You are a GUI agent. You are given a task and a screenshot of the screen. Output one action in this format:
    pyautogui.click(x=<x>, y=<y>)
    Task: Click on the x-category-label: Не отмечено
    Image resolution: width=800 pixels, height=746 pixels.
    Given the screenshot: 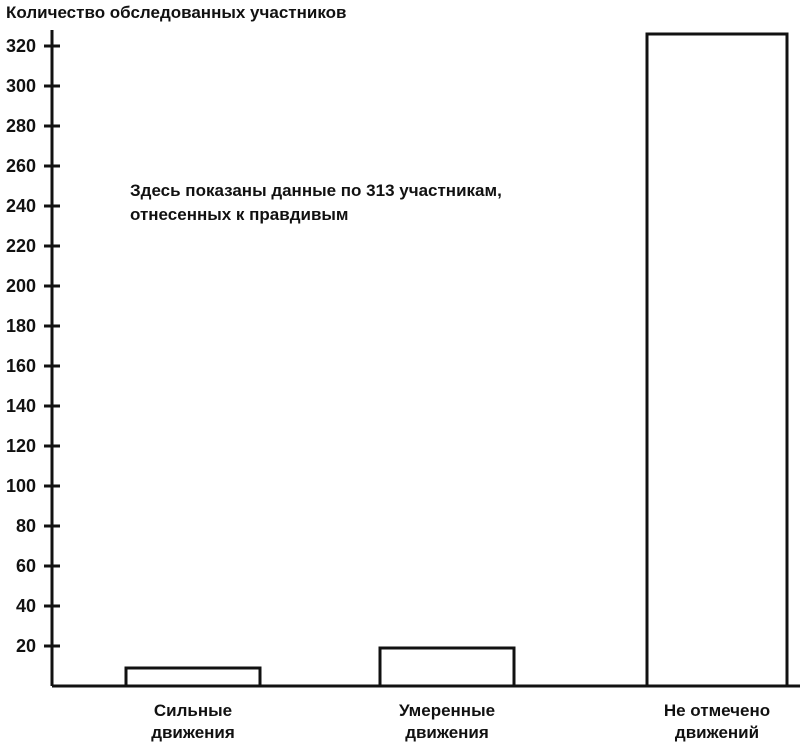 What is the action you would take?
    pyautogui.click(x=717, y=710)
    